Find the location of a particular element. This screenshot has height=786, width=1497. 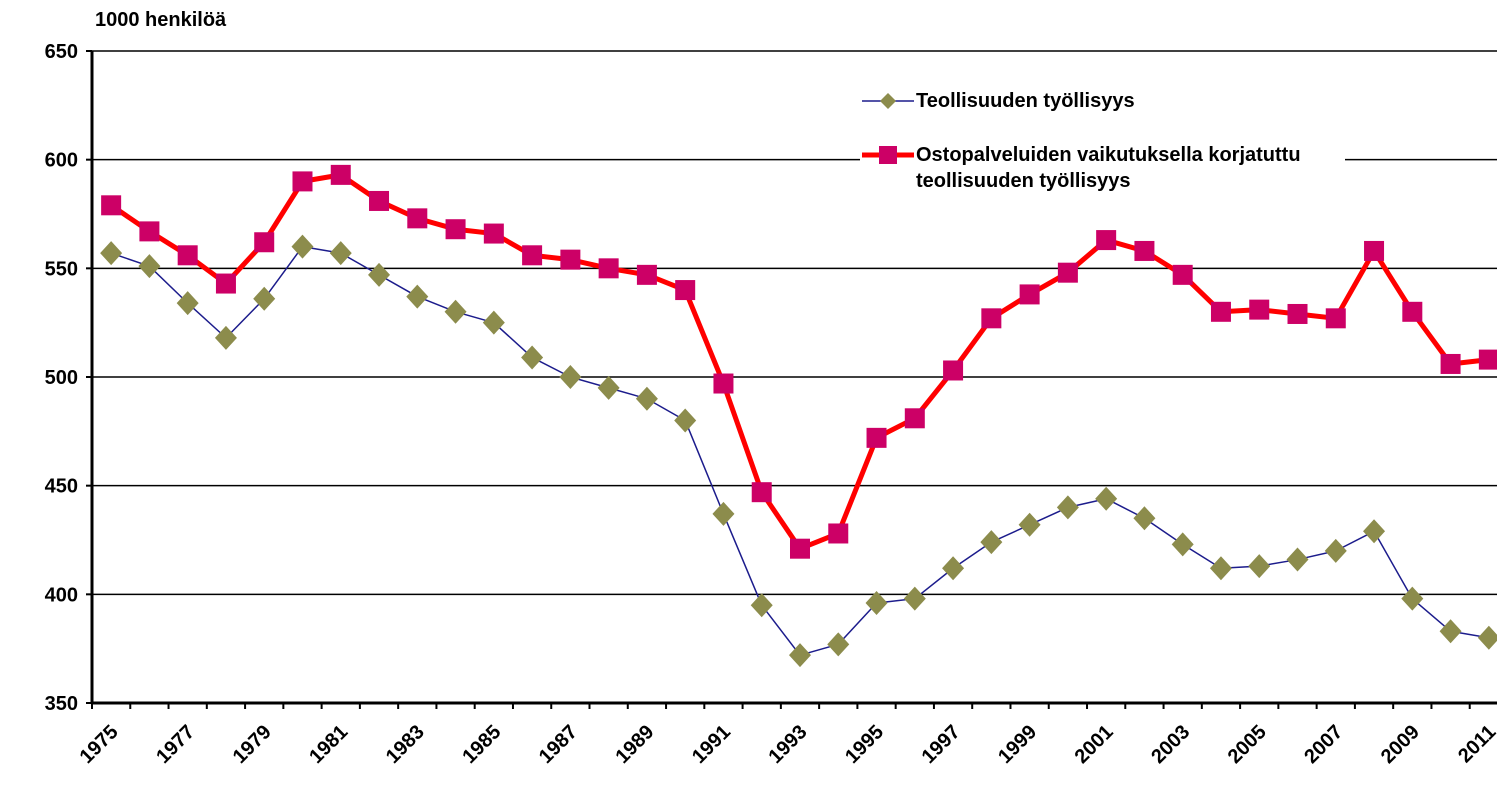

x-tick-label: 1977 is located at coordinates (175, 744).